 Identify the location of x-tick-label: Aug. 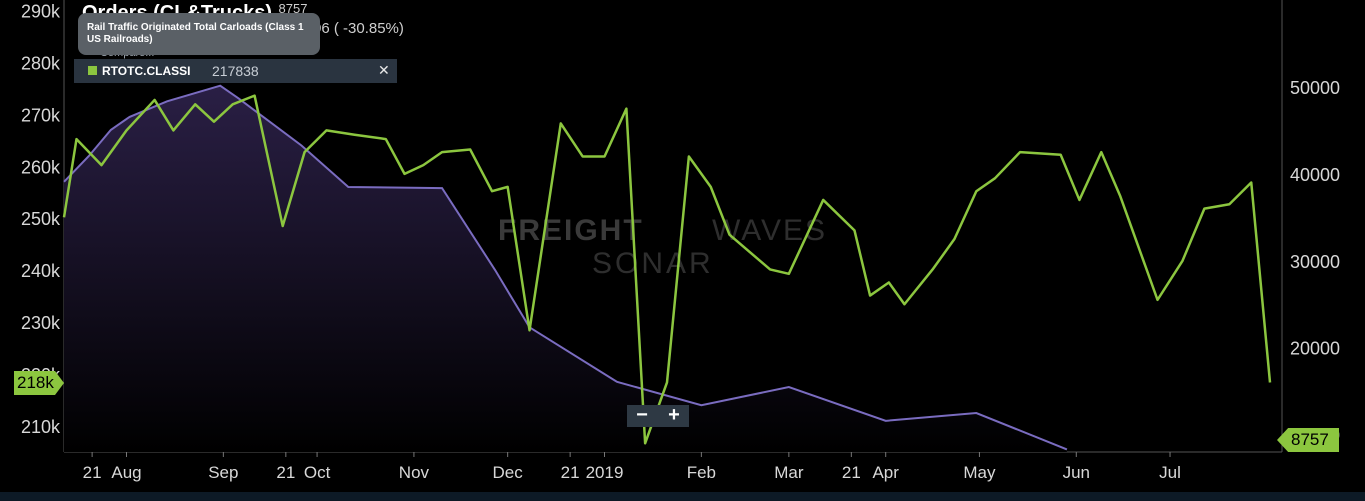
(126, 472).